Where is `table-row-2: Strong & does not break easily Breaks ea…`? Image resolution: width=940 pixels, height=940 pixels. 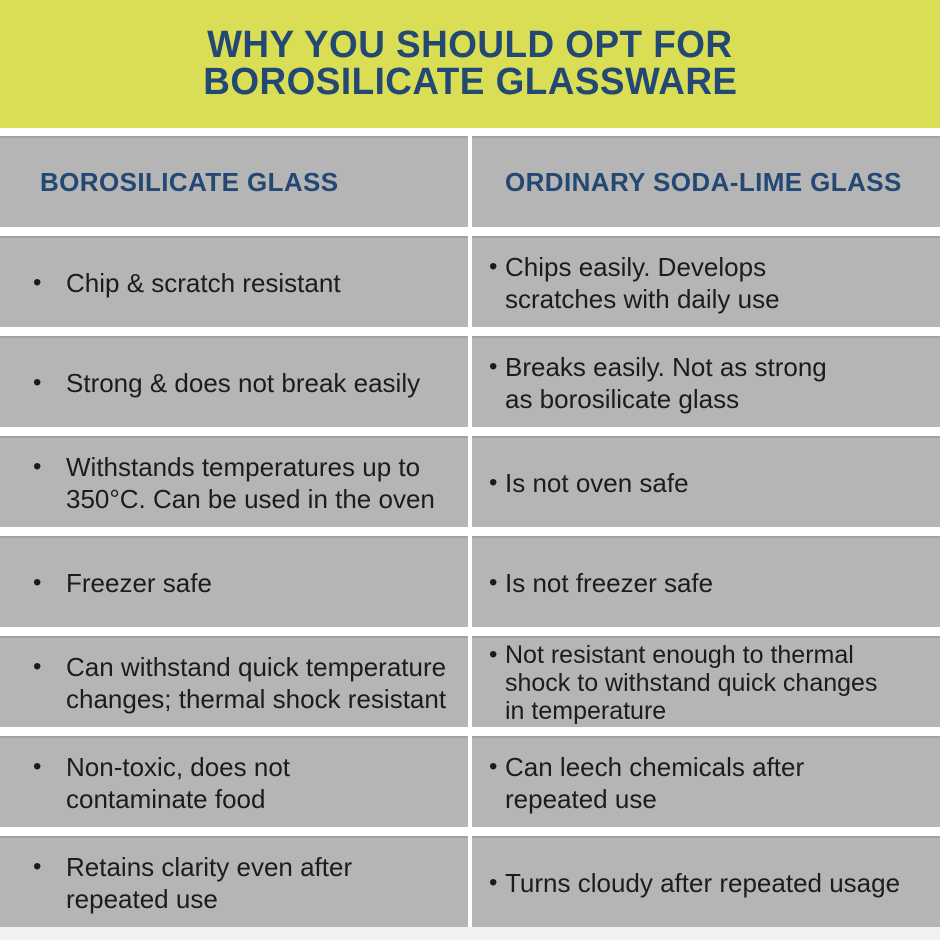 table-row-2: Strong & does not break easily Breaks ea… is located at coordinates (470, 381).